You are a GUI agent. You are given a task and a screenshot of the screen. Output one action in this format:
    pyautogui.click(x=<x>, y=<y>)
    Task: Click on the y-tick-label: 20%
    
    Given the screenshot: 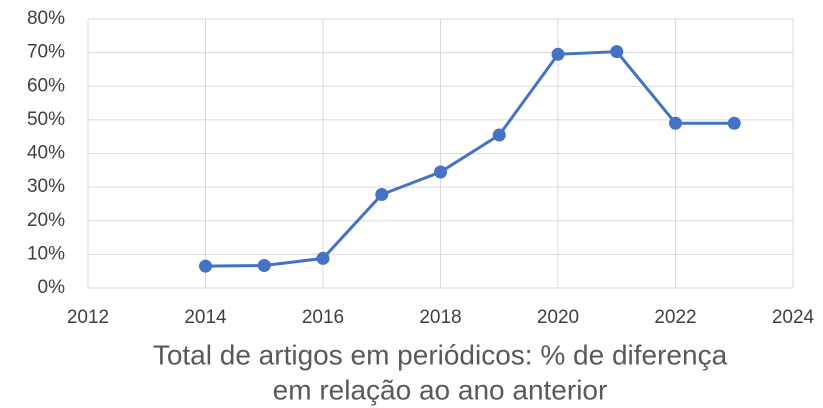 What is the action you would take?
    pyautogui.click(x=46, y=220)
    